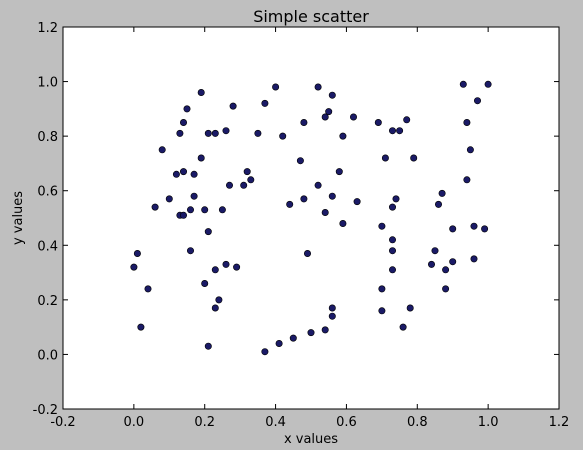  What do you see at coordinates (47, 28) in the screenshot?
I see `y-tick-label: 1.2` at bounding box center [47, 28].